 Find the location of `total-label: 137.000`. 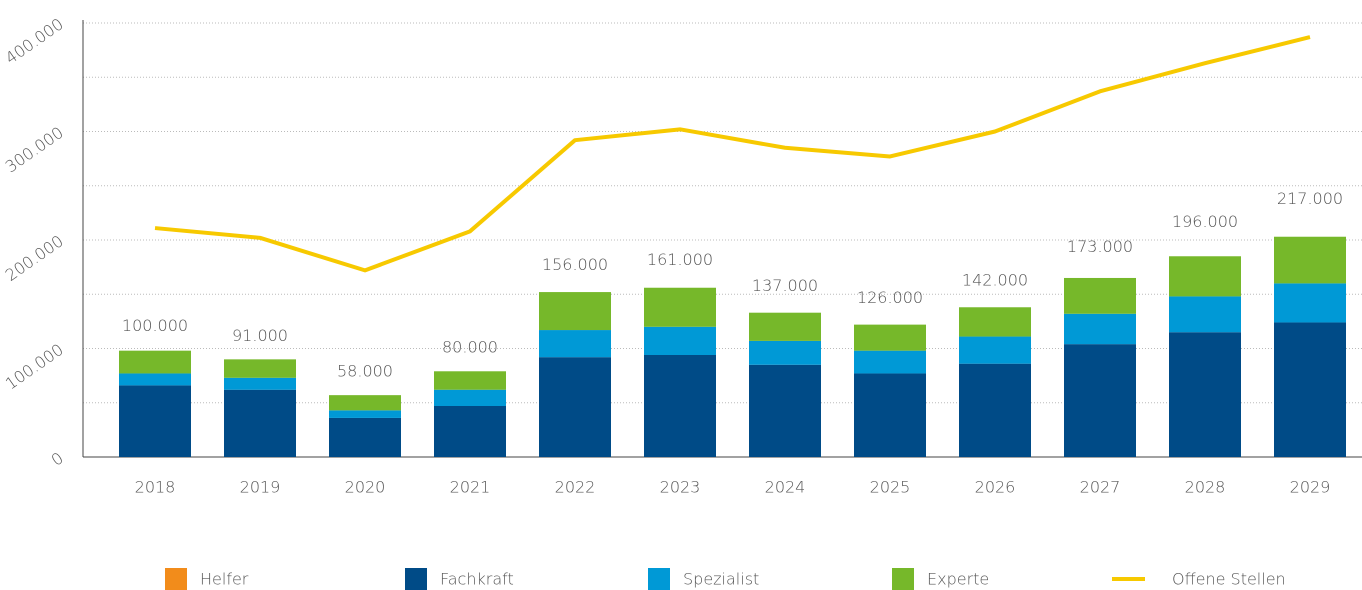

total-label: 137.000 is located at coordinates (785, 285).